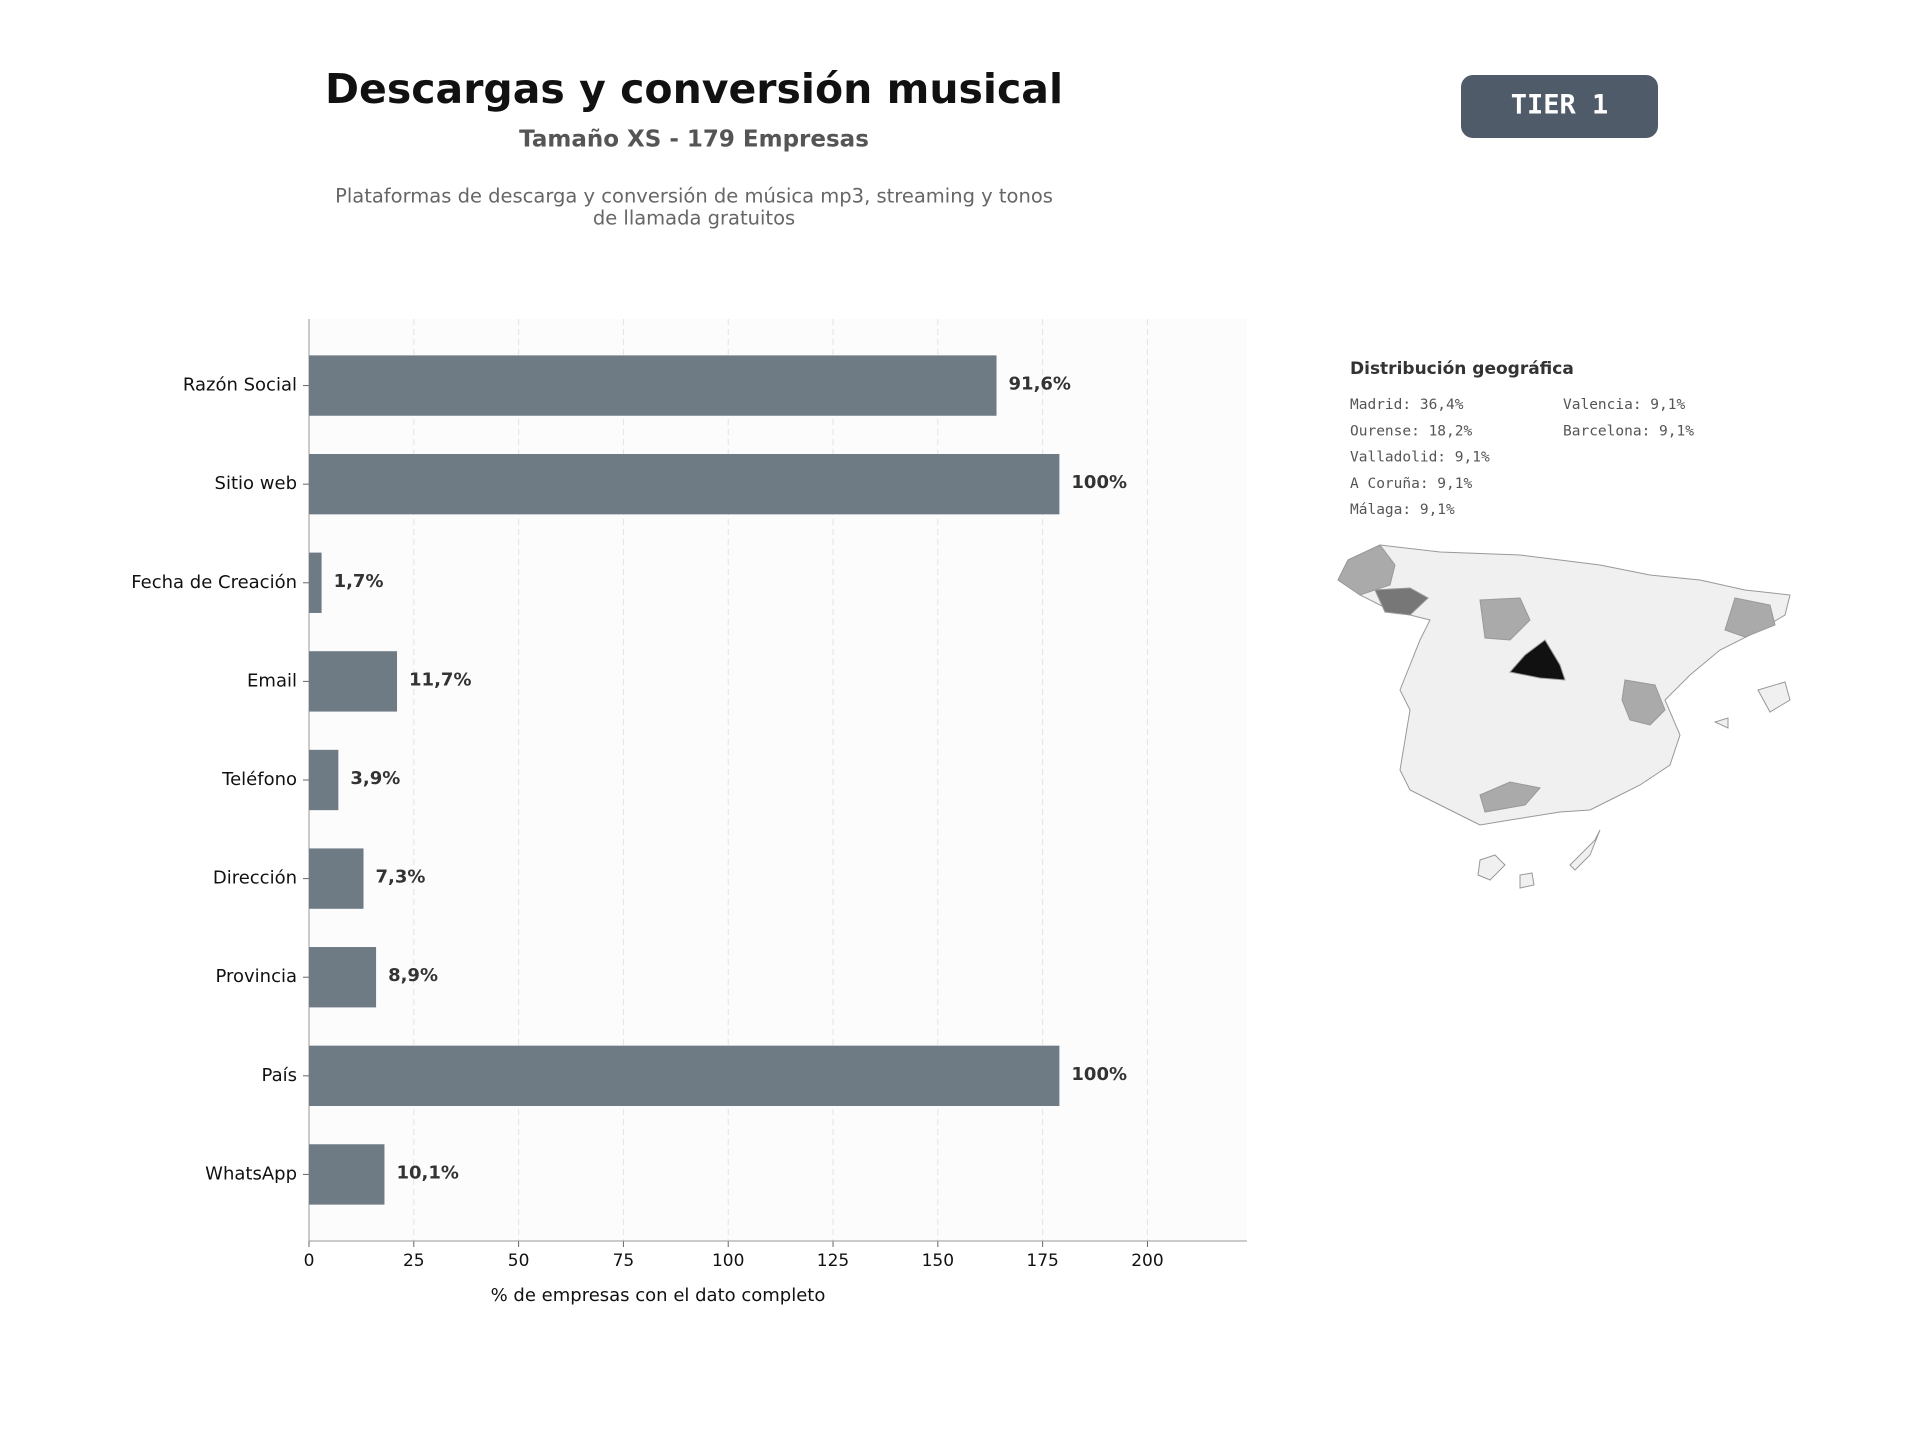 This screenshot has width=1920, height=1440. Describe the element at coordinates (272, 680) in the screenshot. I see `y-tick-label: Email` at that location.